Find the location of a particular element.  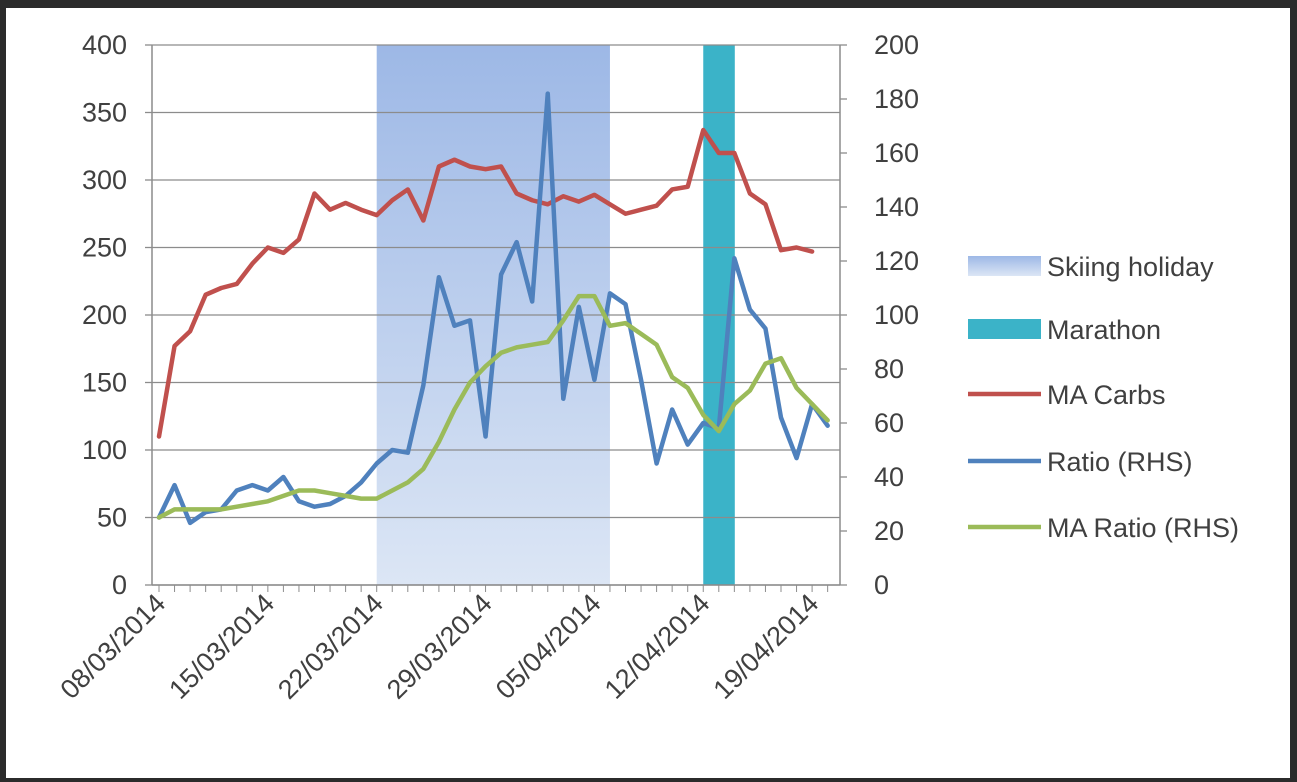

left-tick-label: 100 is located at coordinates (104, 450).